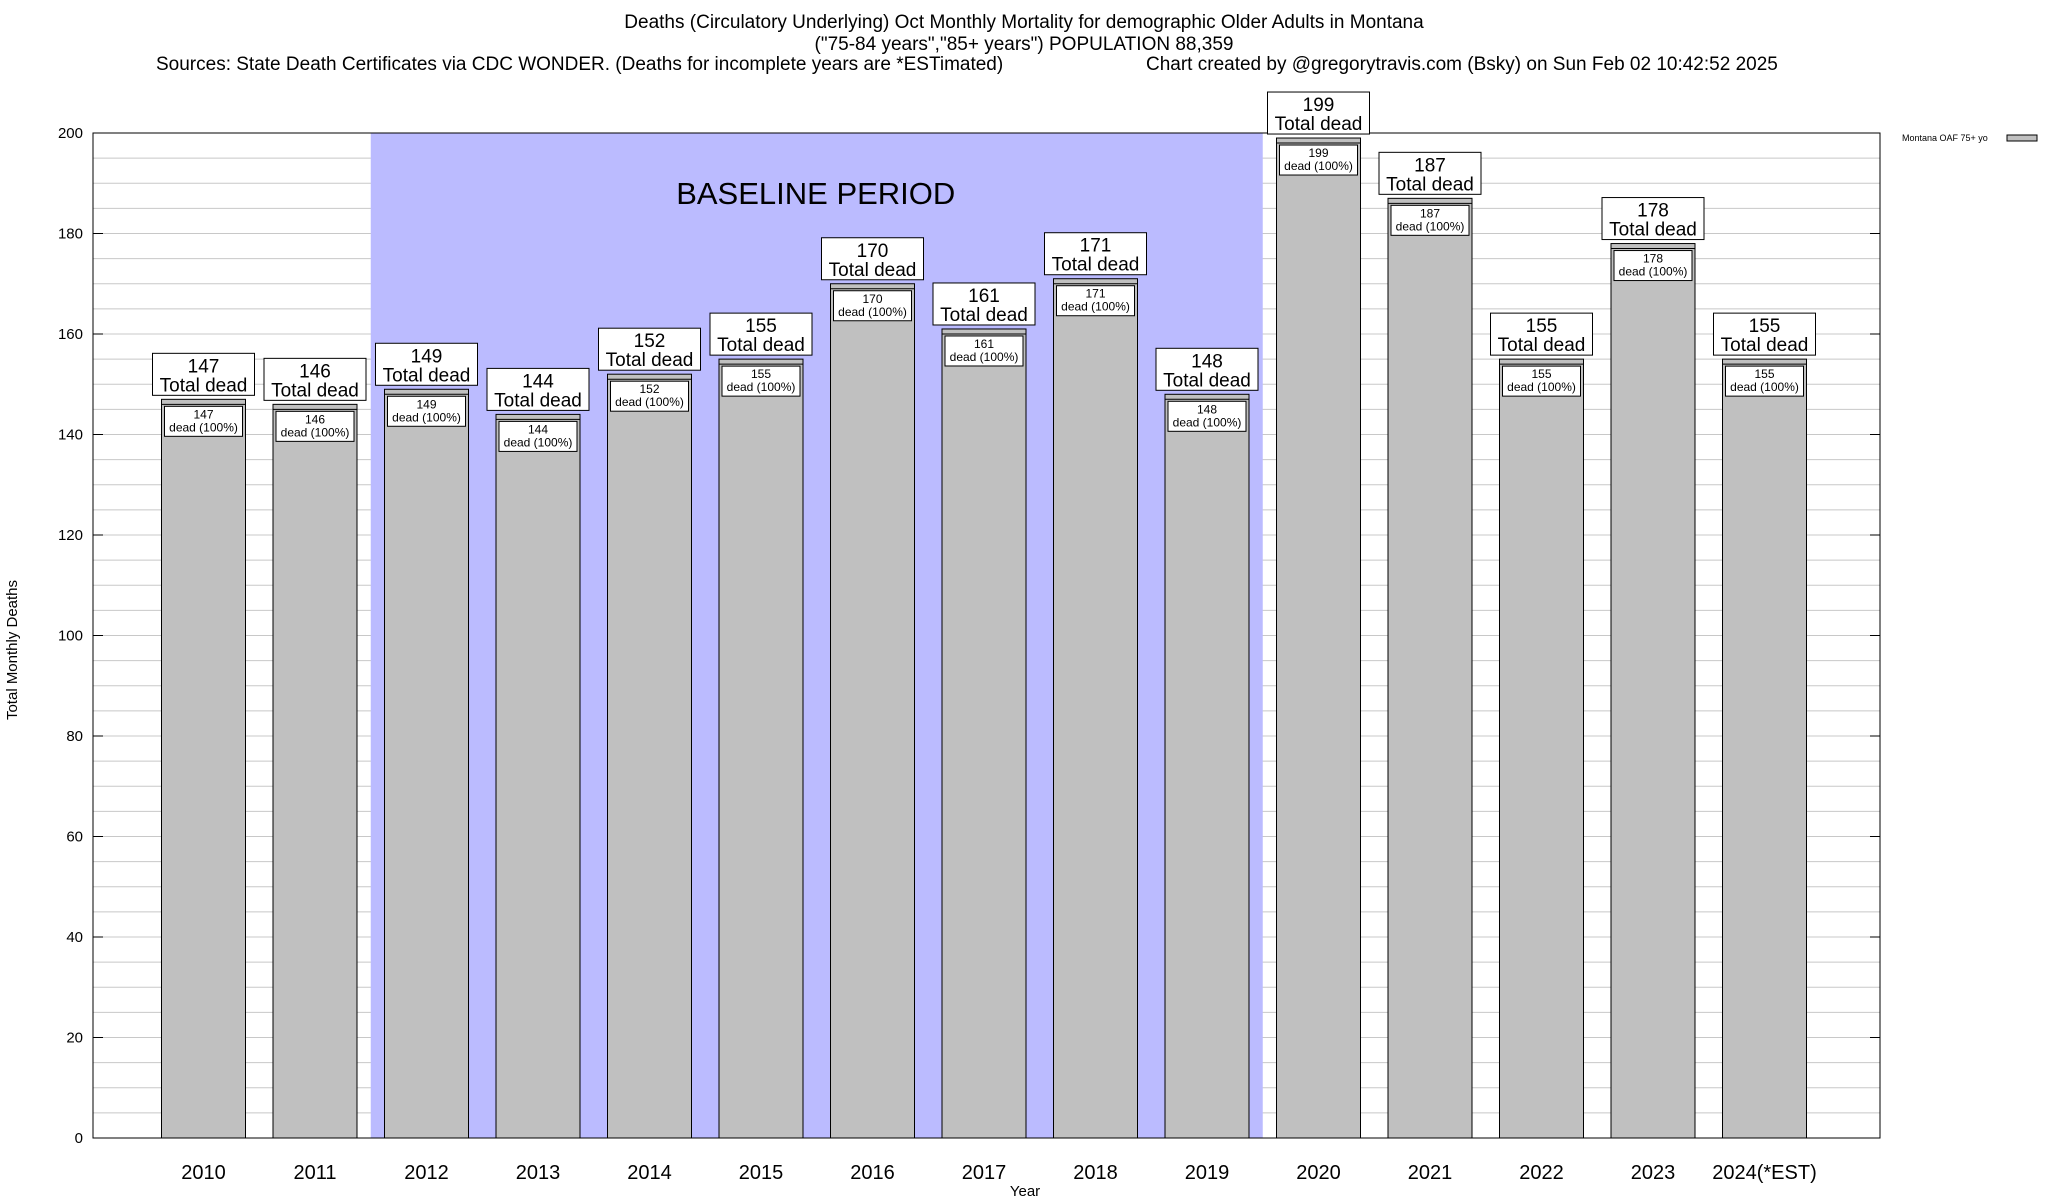 The height and width of the screenshot is (1200, 2048). What do you see at coordinates (872, 299) in the screenshot?
I see `inner-value-label: 170` at bounding box center [872, 299].